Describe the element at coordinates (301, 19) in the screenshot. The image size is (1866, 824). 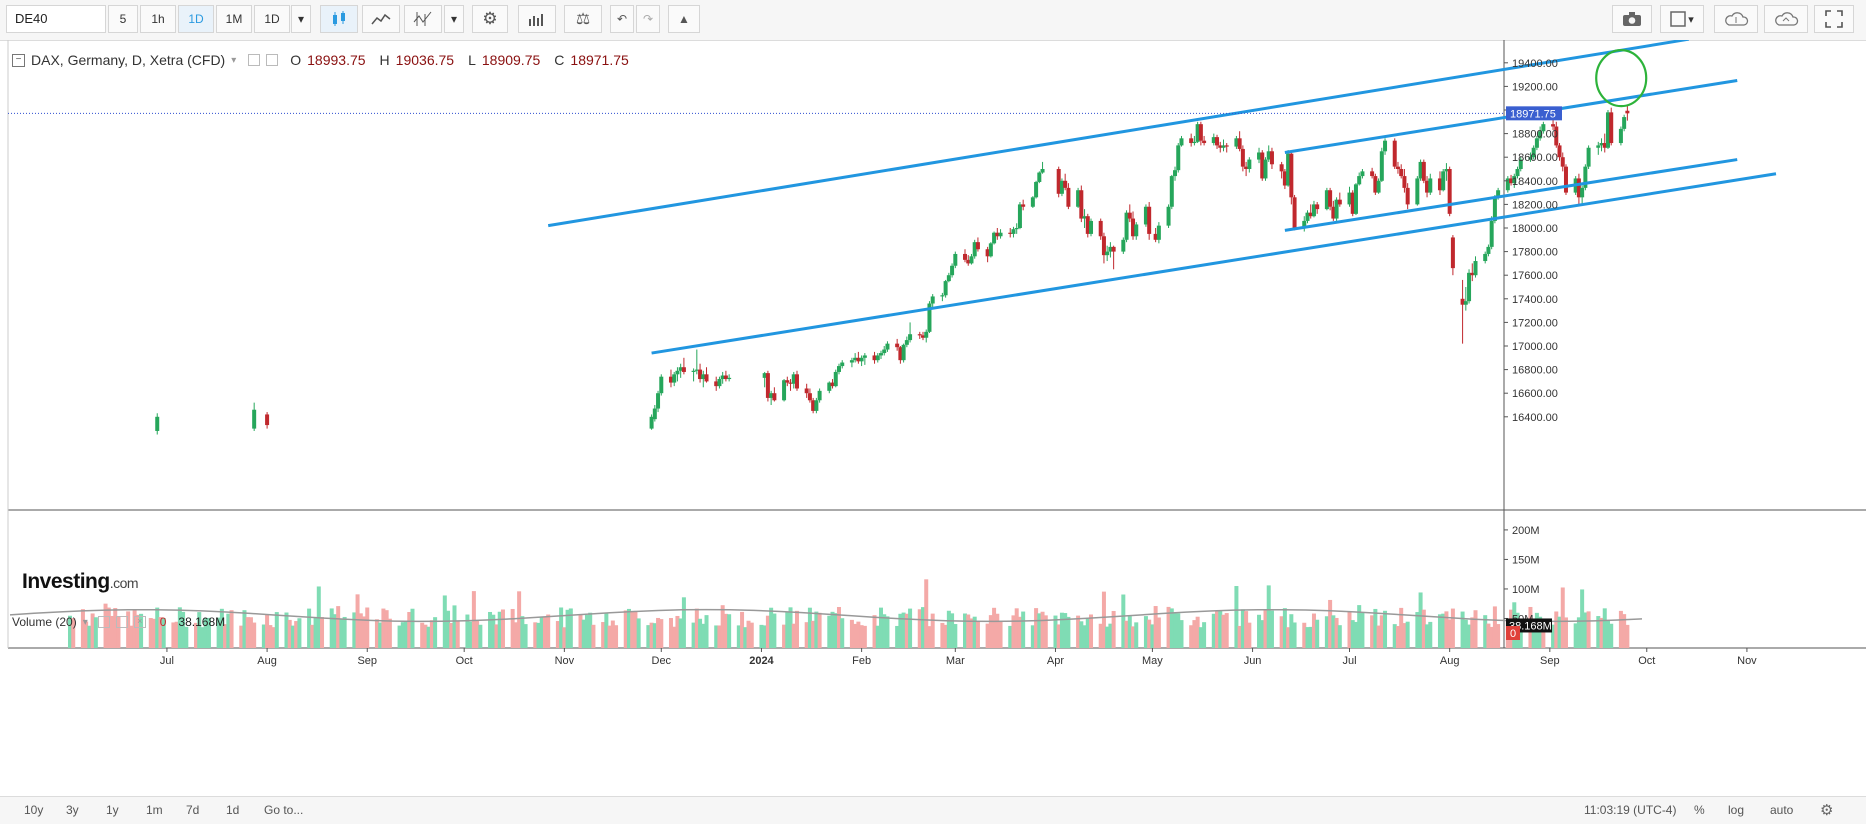
I see `interval-dropdown-button: ▾` at that location.